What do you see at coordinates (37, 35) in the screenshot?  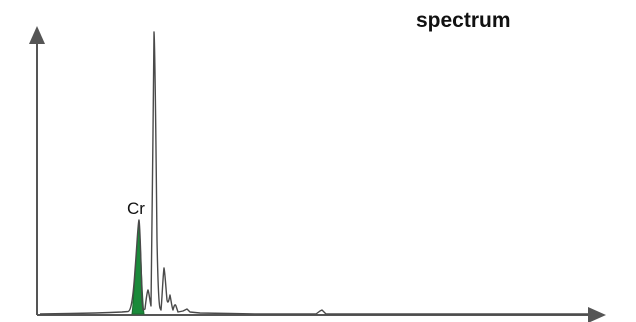 I see `y-axis-arrow` at bounding box center [37, 35].